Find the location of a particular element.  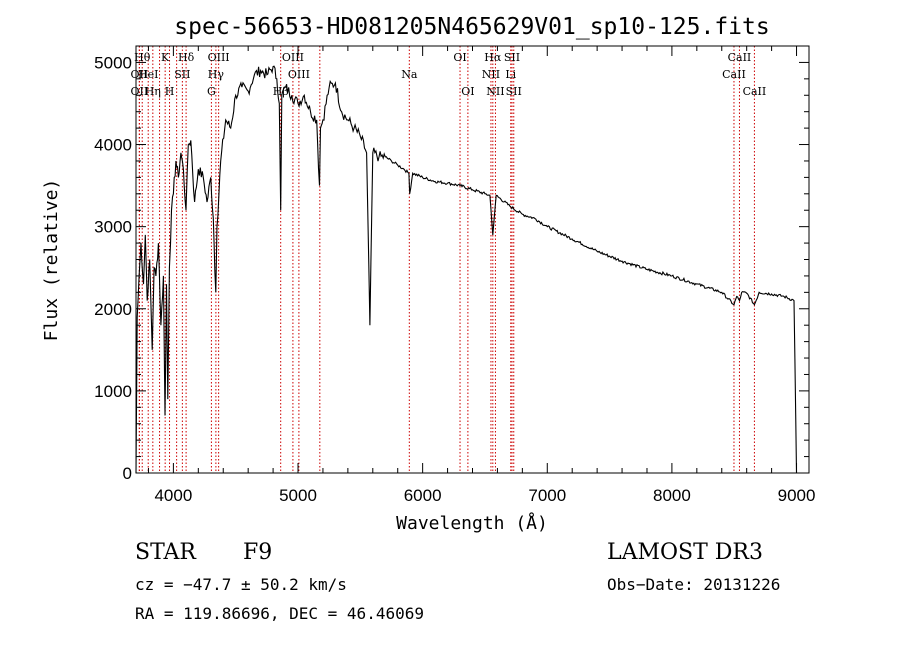

line-label: Hη is located at coordinates (153, 91).